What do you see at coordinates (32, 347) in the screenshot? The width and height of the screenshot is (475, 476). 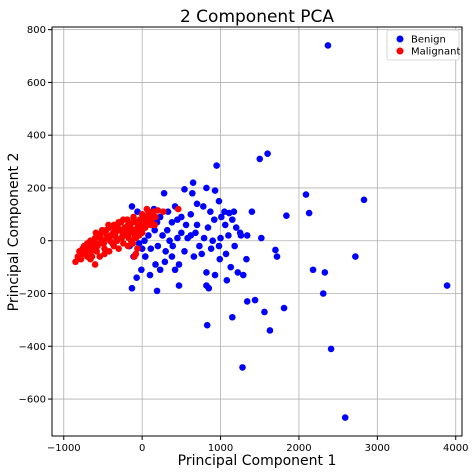 I see `y-tick-label: −400` at bounding box center [32, 347].